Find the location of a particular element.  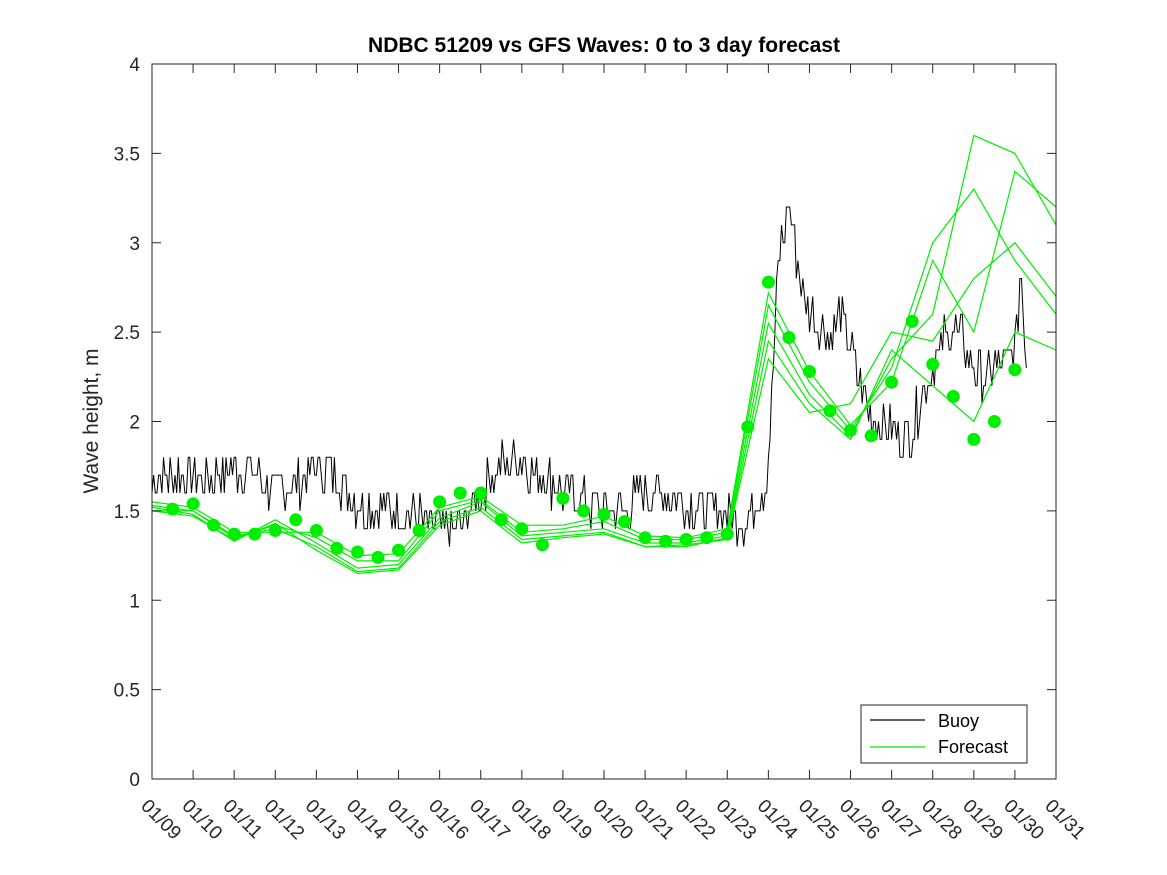

x-tick-label: 01/31 is located at coordinates (1064, 820).